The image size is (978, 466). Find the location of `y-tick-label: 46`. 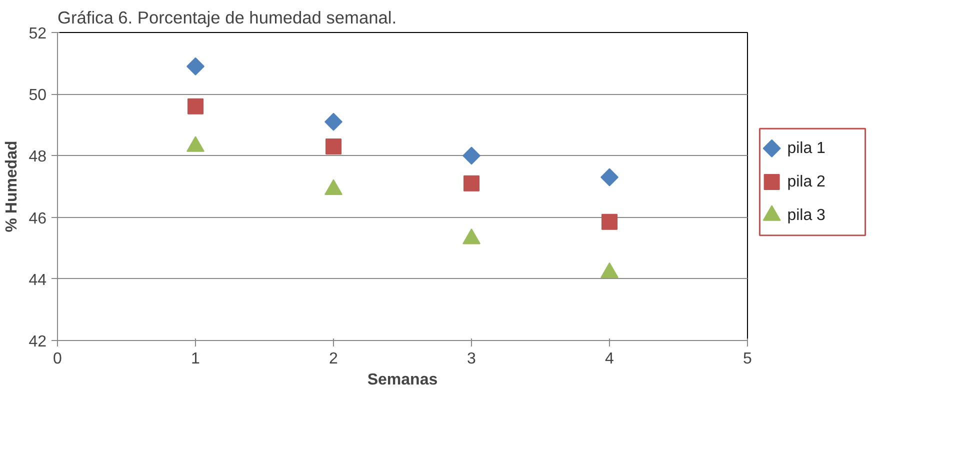

y-tick-label: 46 is located at coordinates (37, 219).